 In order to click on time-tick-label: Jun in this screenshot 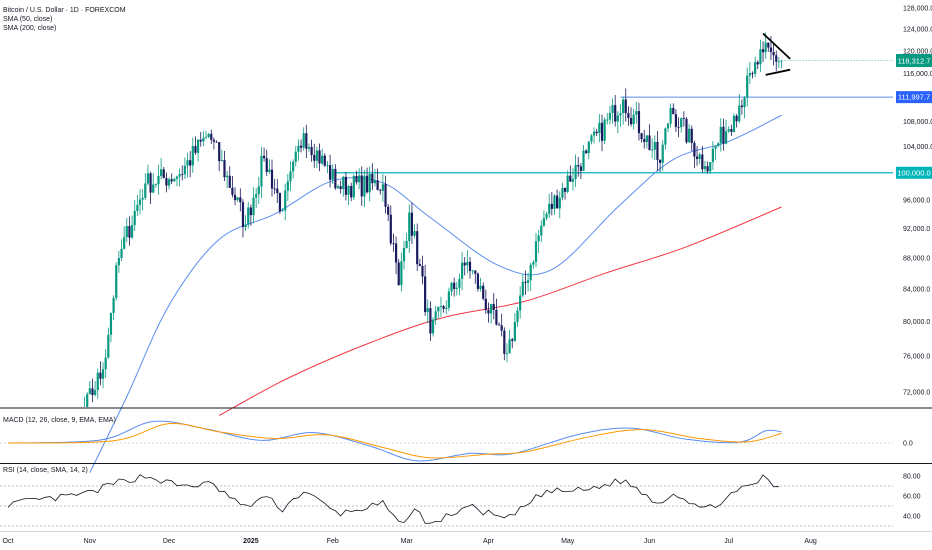, I will do `click(649, 541)`.